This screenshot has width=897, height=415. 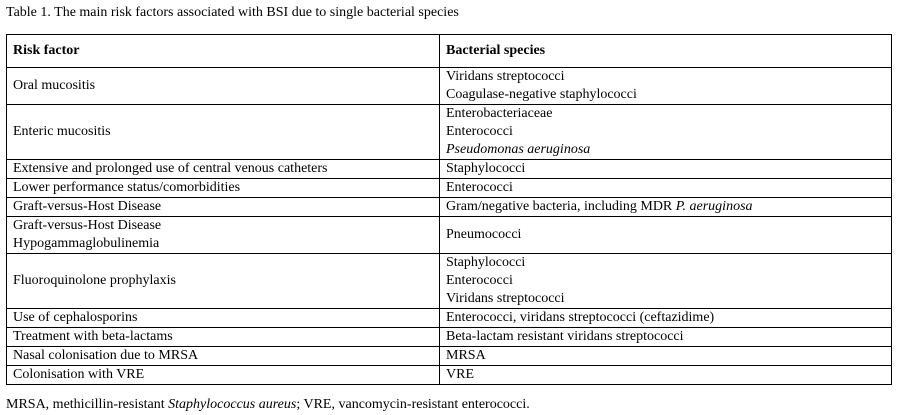 What do you see at coordinates (499, 113) in the screenshot?
I see `species-text: Enterobacteriaceae` at bounding box center [499, 113].